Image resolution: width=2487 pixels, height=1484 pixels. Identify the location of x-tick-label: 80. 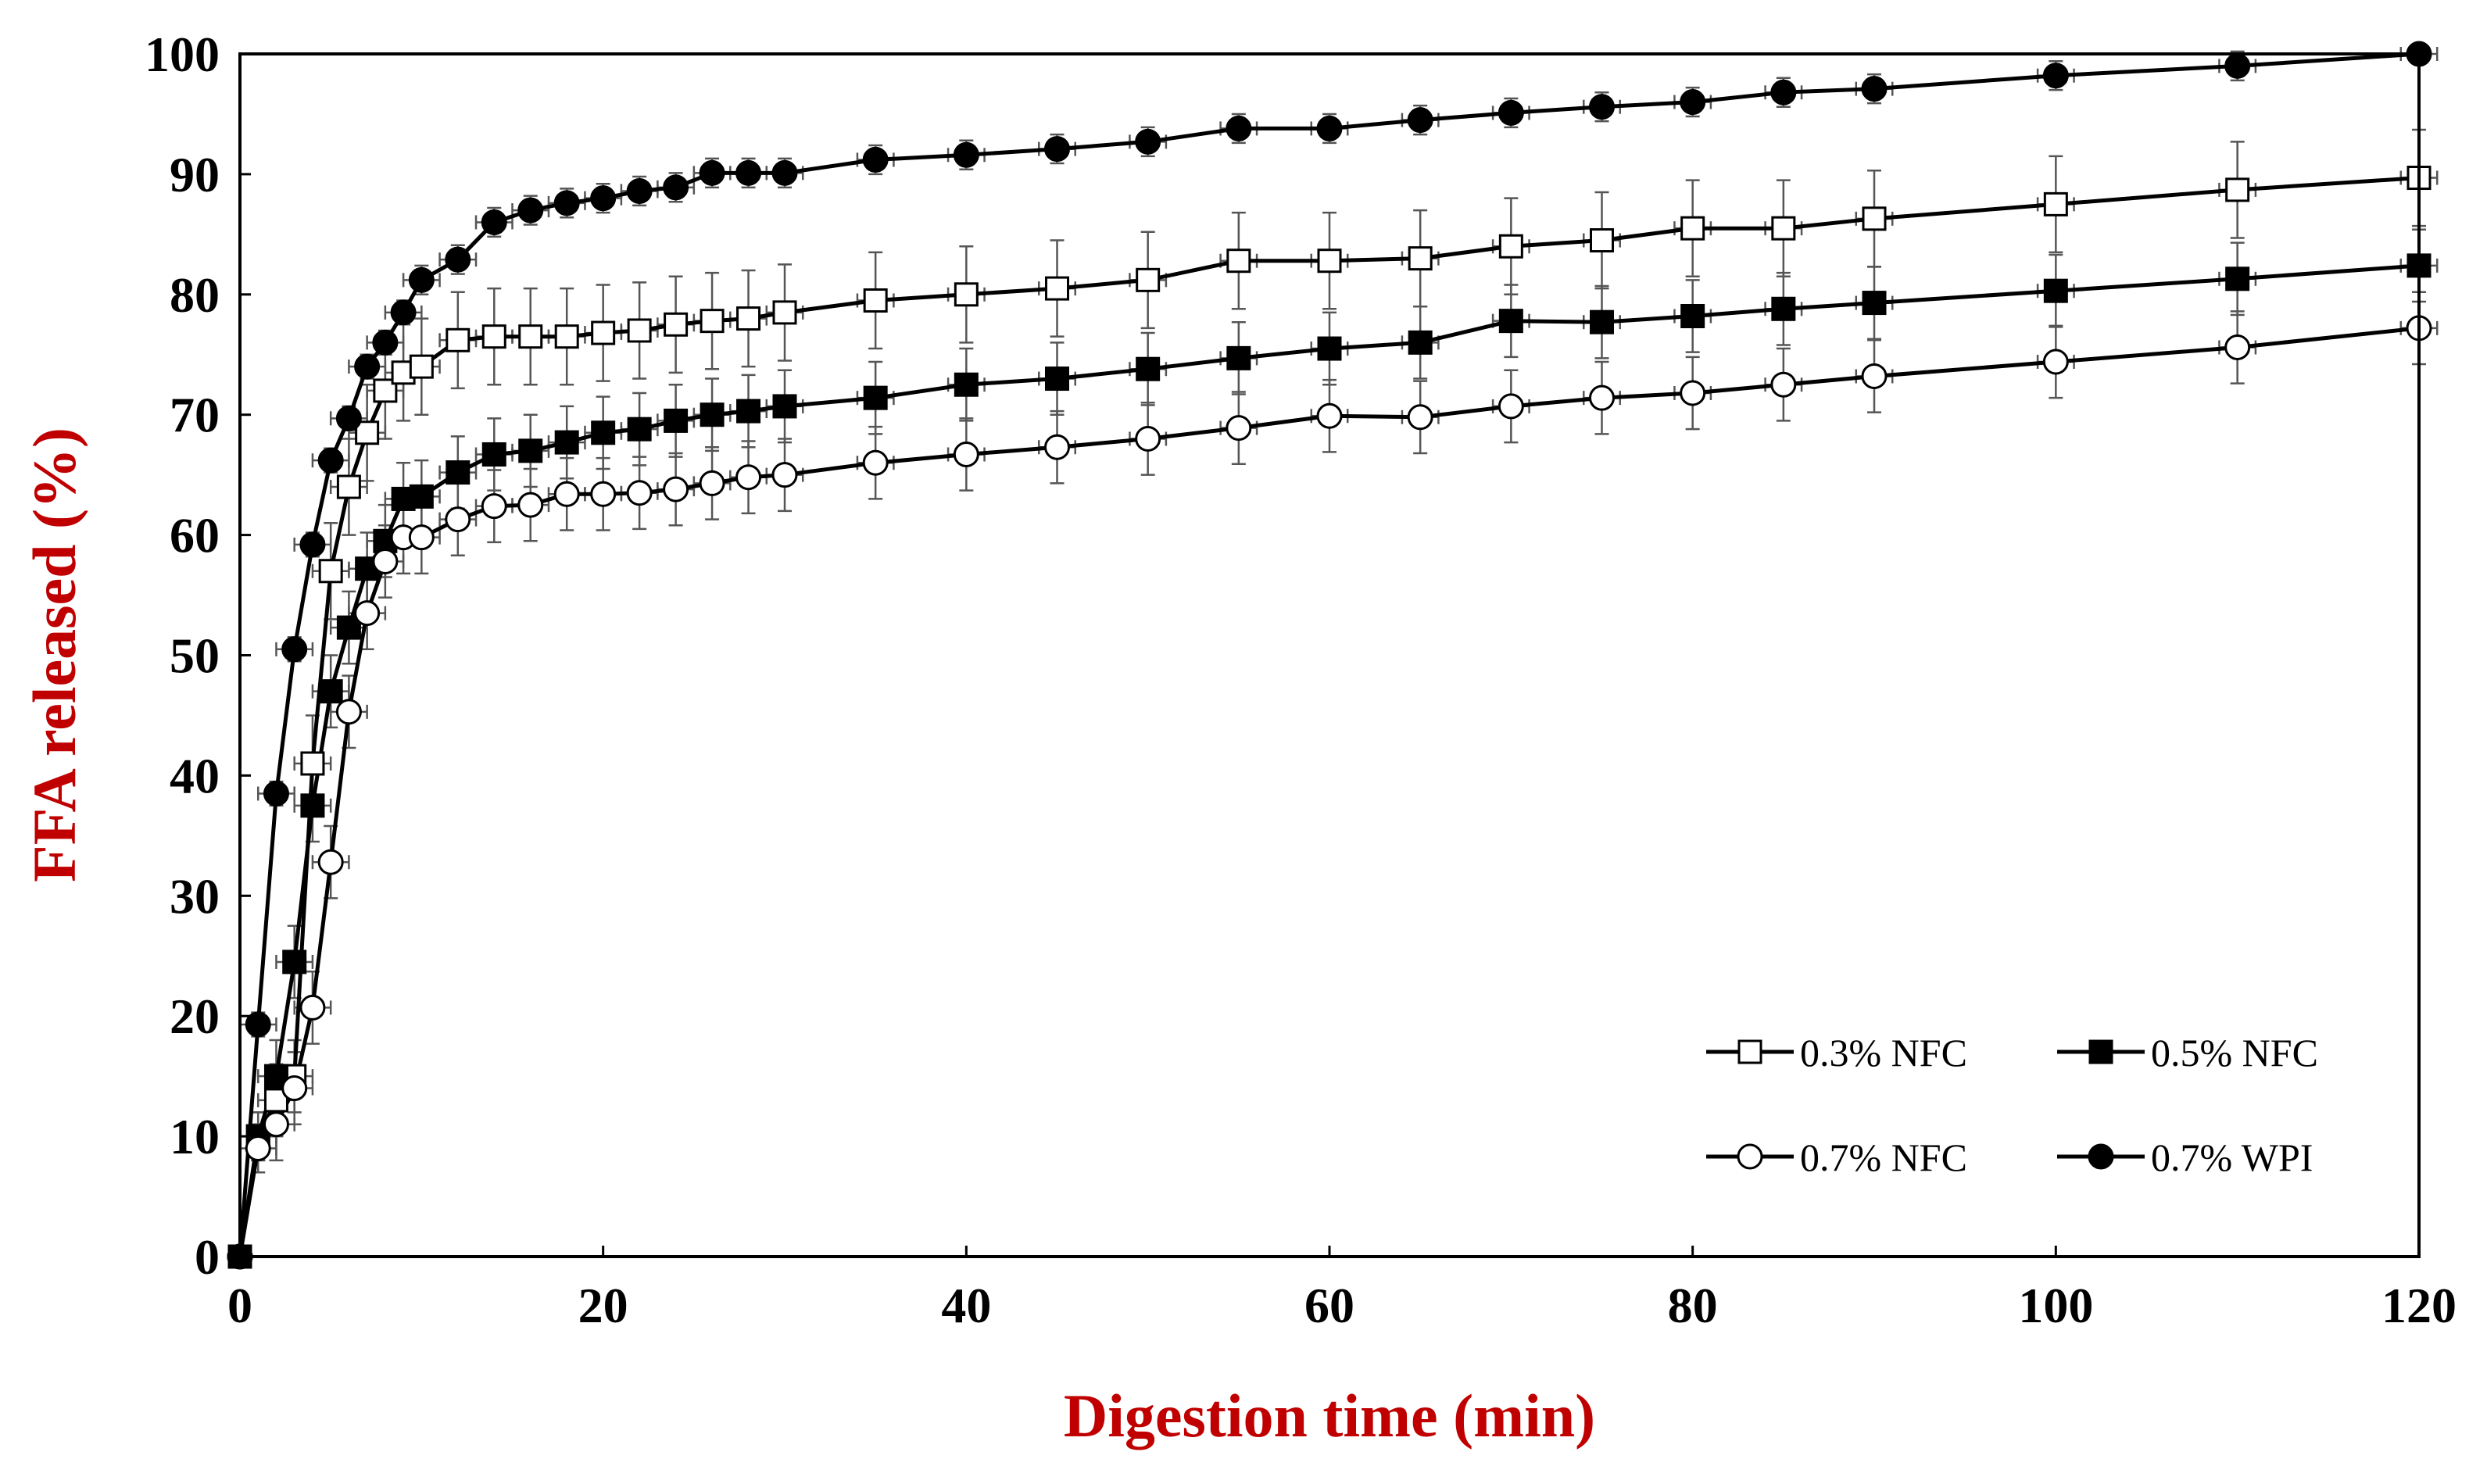
(1693, 1305).